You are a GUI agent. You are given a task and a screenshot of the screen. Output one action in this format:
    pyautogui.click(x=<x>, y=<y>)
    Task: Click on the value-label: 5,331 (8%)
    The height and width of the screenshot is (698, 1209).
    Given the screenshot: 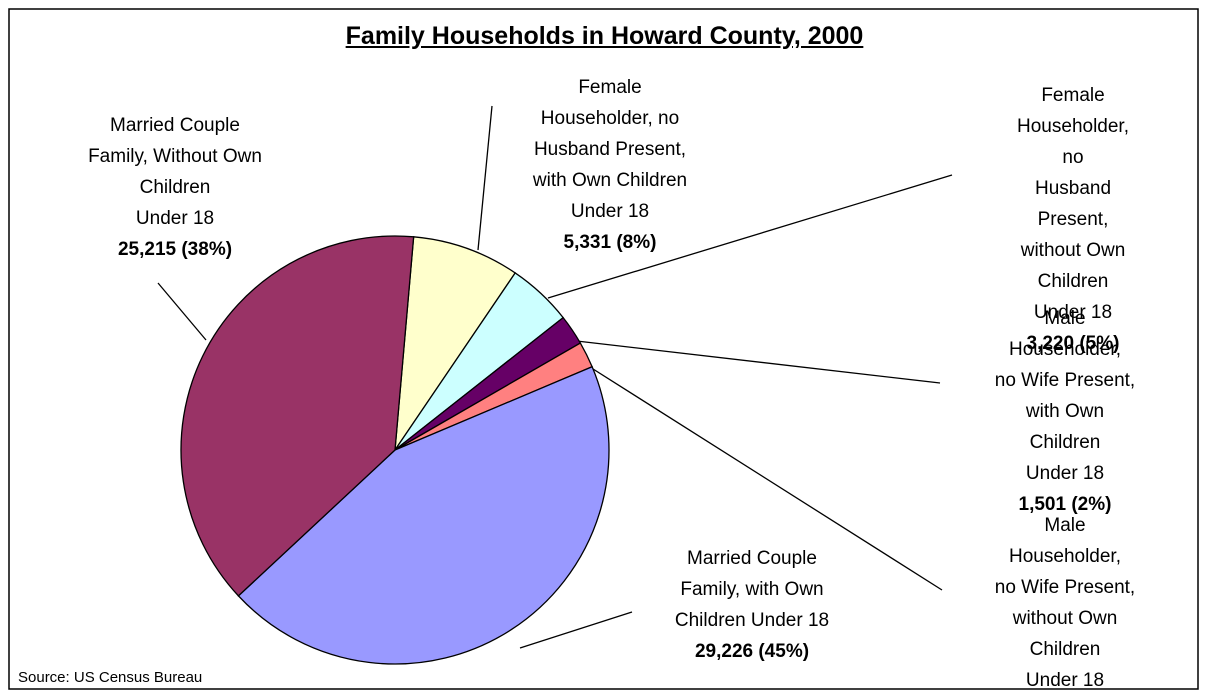 What is the action you would take?
    pyautogui.click(x=610, y=242)
    